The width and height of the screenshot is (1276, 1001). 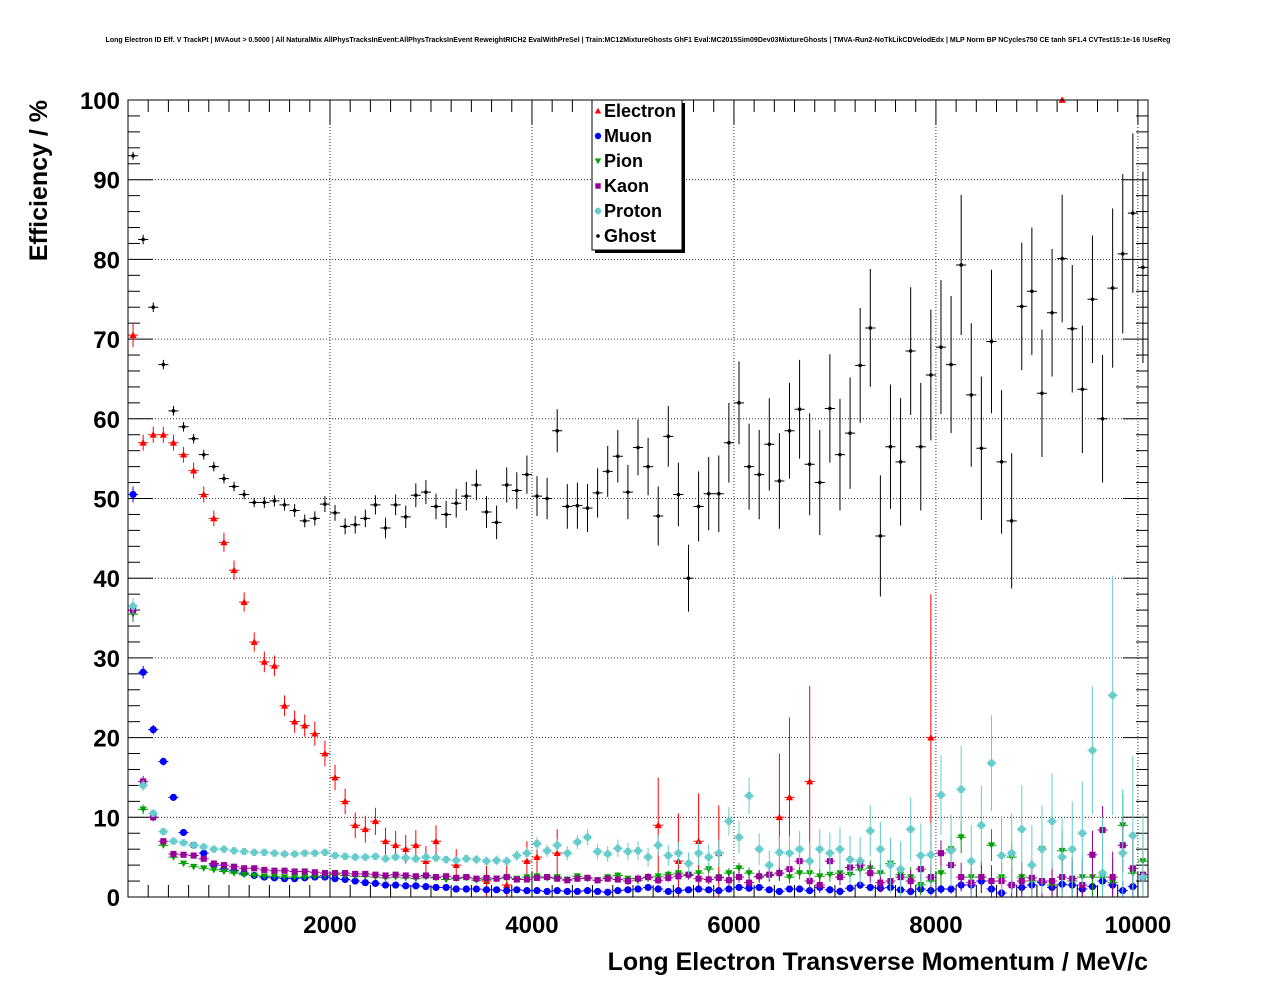 What do you see at coordinates (329, 925) in the screenshot?
I see `x-tick-label: 2000` at bounding box center [329, 925].